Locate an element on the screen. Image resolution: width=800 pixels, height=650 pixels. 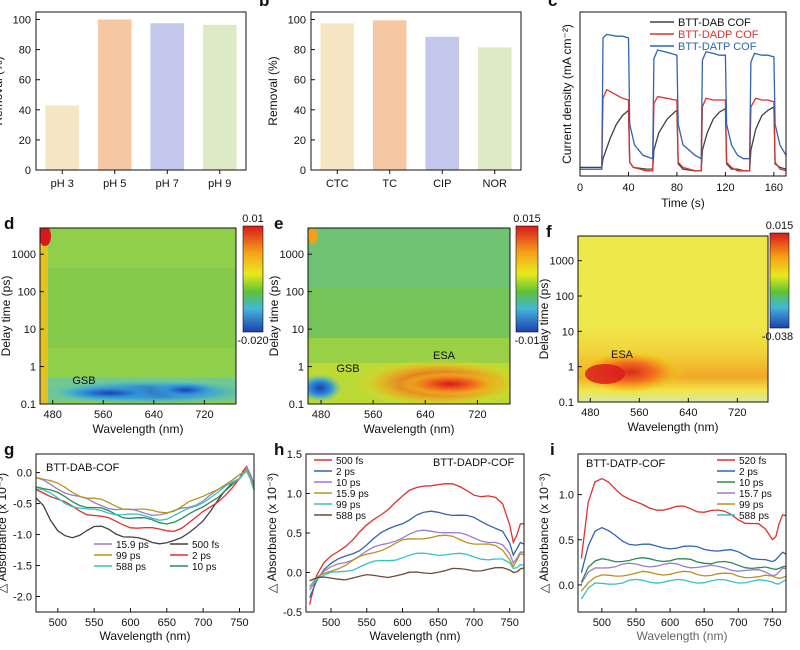
x-tick-label: 0 is located at coordinates (580, 188).